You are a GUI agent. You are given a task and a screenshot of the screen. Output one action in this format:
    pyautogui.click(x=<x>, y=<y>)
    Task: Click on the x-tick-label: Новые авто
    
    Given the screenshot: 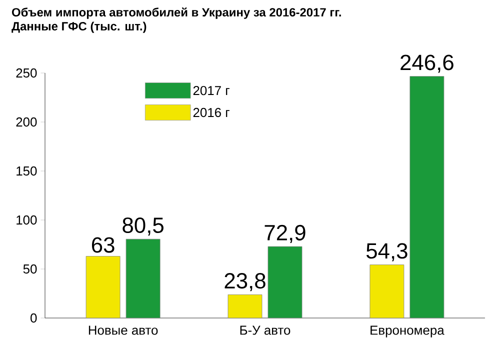 What is the action you would take?
    pyautogui.click(x=123, y=330)
    